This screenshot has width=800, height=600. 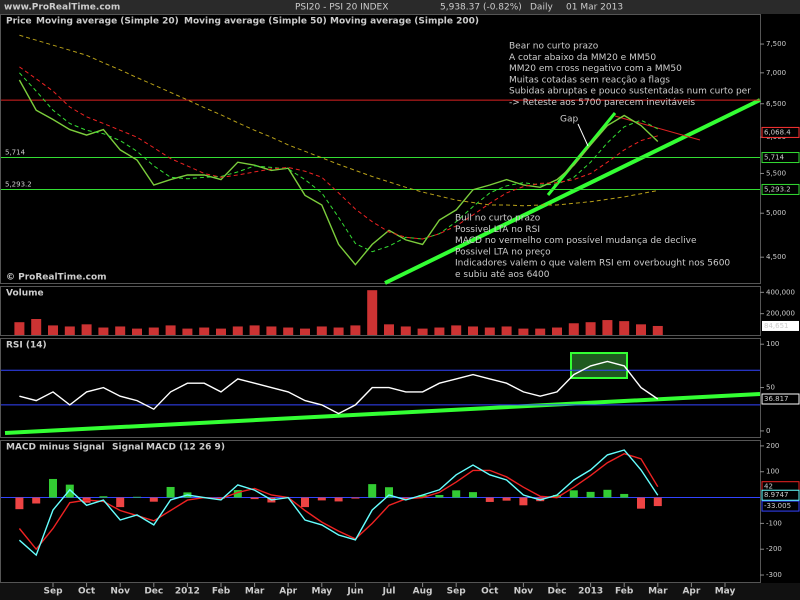 I want to click on x-tick-label: Jul, so click(x=389, y=592).